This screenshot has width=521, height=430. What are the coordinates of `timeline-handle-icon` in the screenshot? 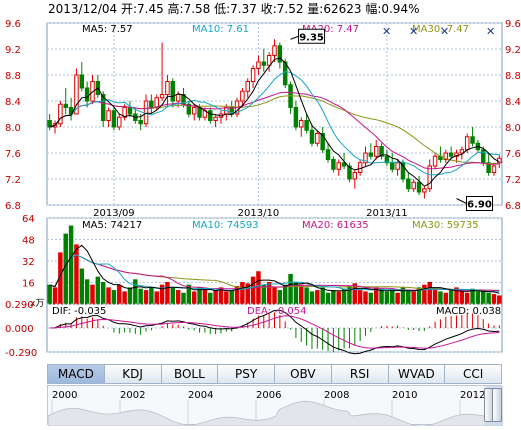 It's located at (497, 405).